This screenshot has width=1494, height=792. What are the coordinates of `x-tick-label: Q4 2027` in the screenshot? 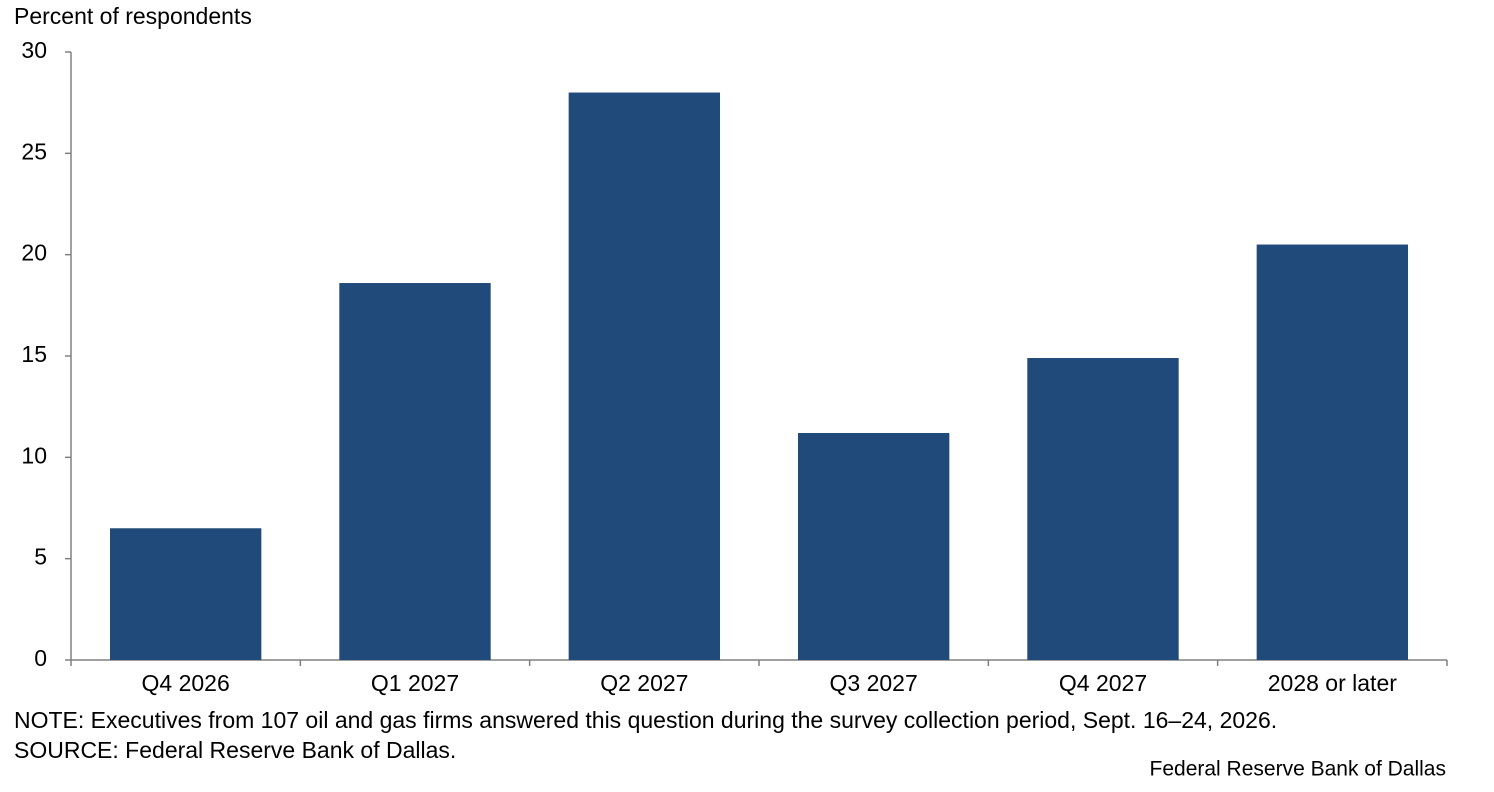 It's located at (1103, 683).